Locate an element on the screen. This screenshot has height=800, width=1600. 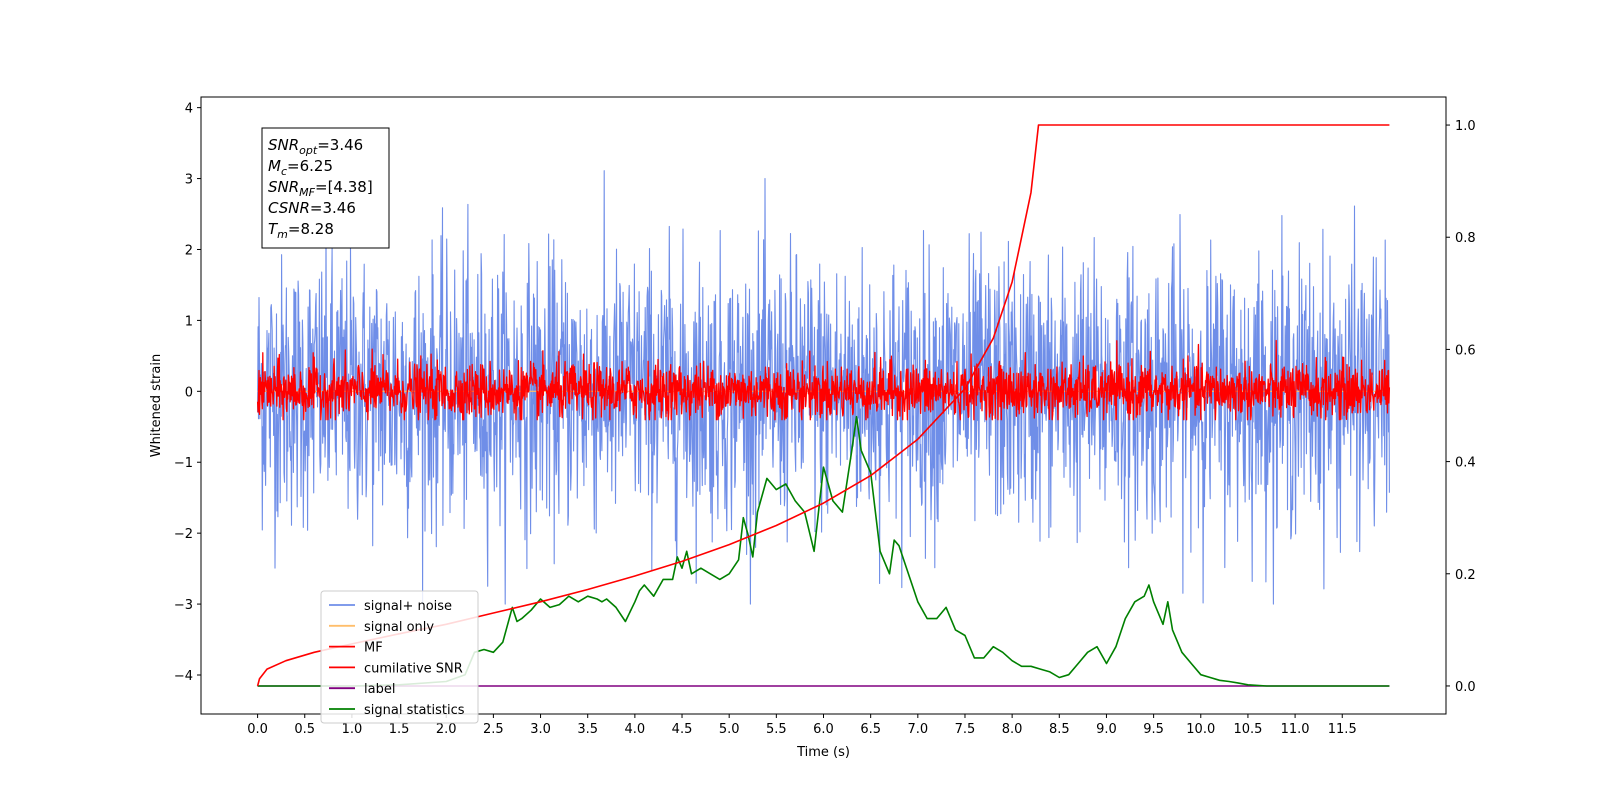
x-tick-label: 3.0 is located at coordinates (540, 729).